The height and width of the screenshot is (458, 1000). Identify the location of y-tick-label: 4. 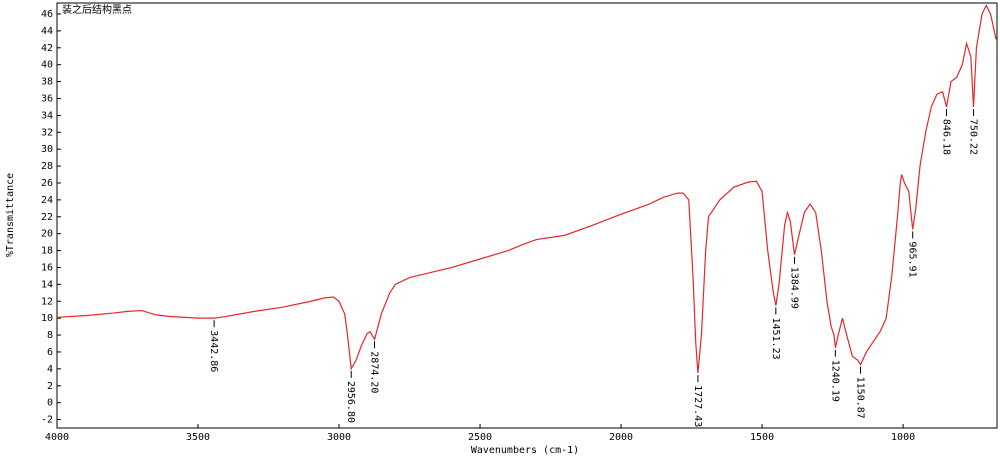
(50, 369).